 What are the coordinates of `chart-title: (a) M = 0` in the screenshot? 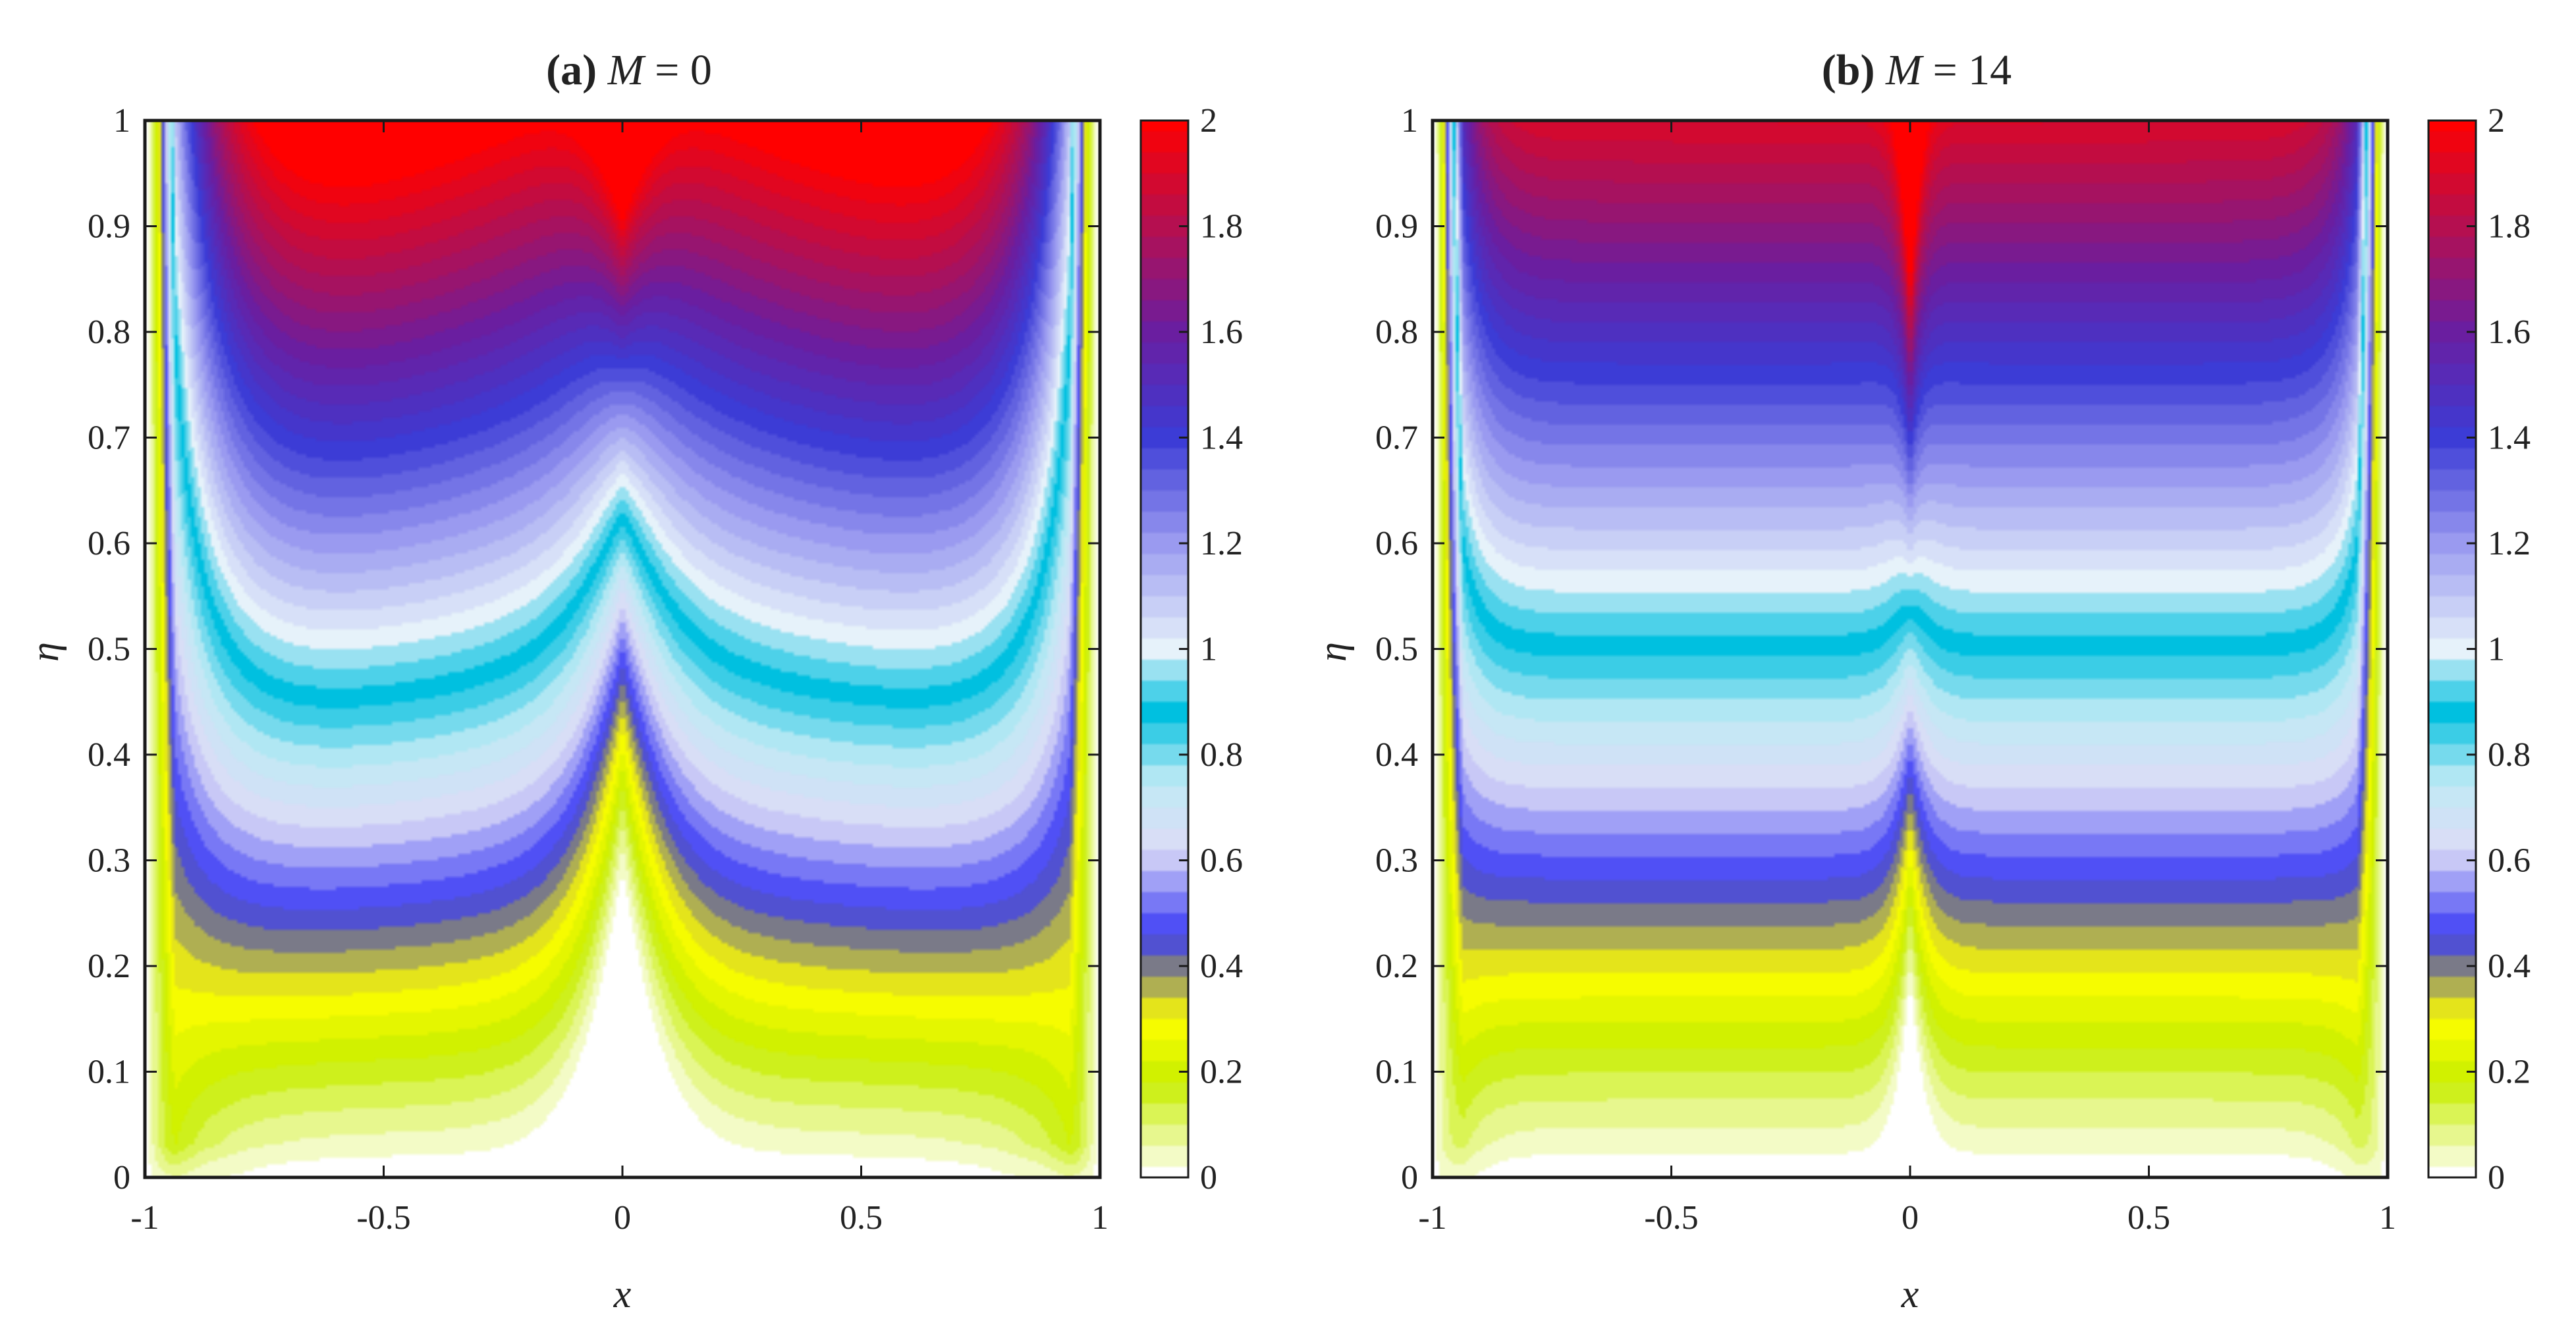 It's located at (629, 70).